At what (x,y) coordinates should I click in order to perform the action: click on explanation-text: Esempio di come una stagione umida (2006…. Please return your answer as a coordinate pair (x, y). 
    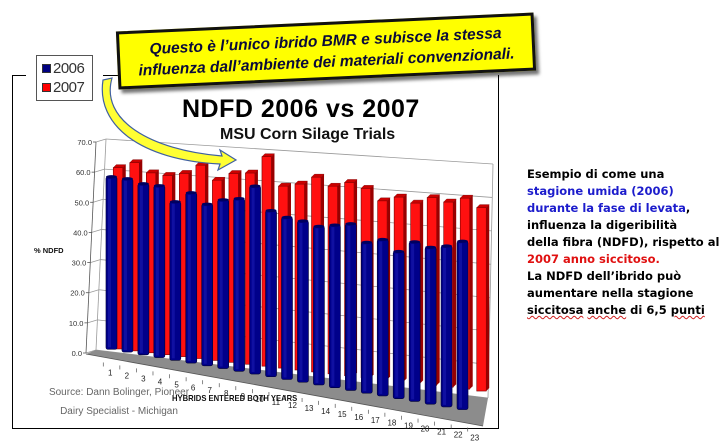
    Looking at the image, I should click on (623, 242).